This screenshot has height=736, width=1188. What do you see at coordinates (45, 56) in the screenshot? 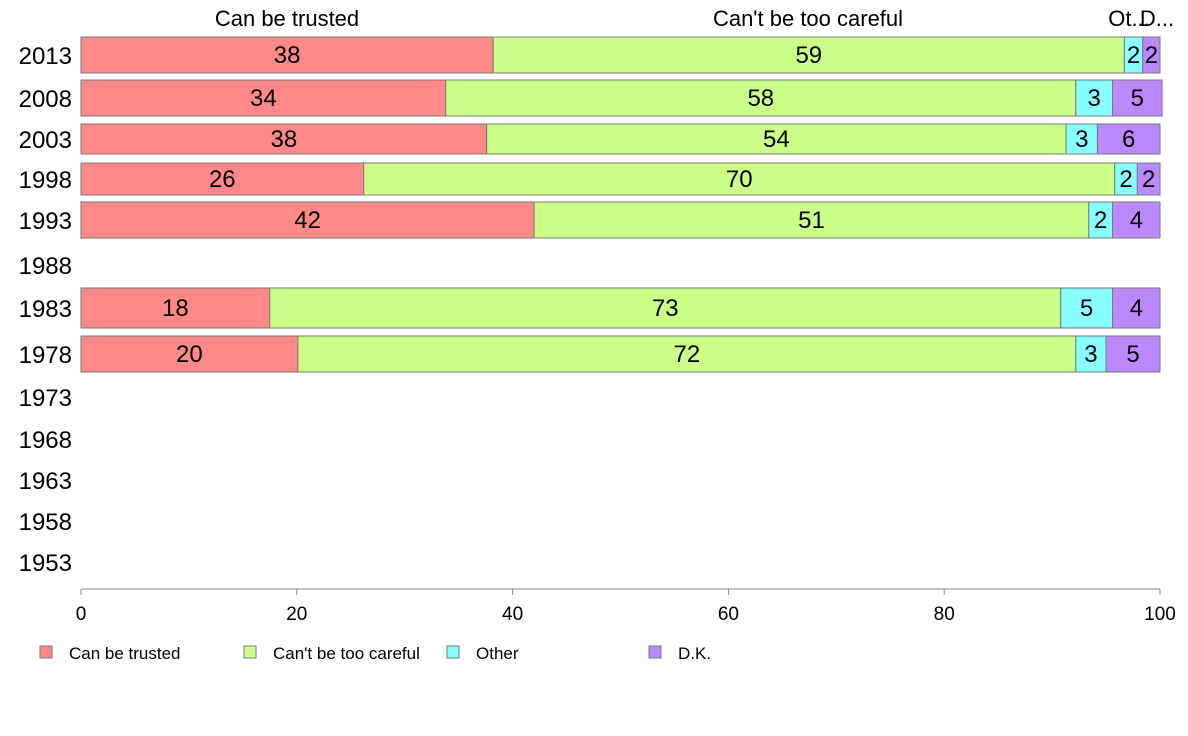
I see `row-label-2013: 2013` at bounding box center [45, 56].